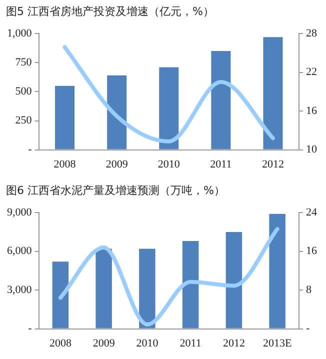  I want to click on y-tick-label: 9,000, so click(19, 212).